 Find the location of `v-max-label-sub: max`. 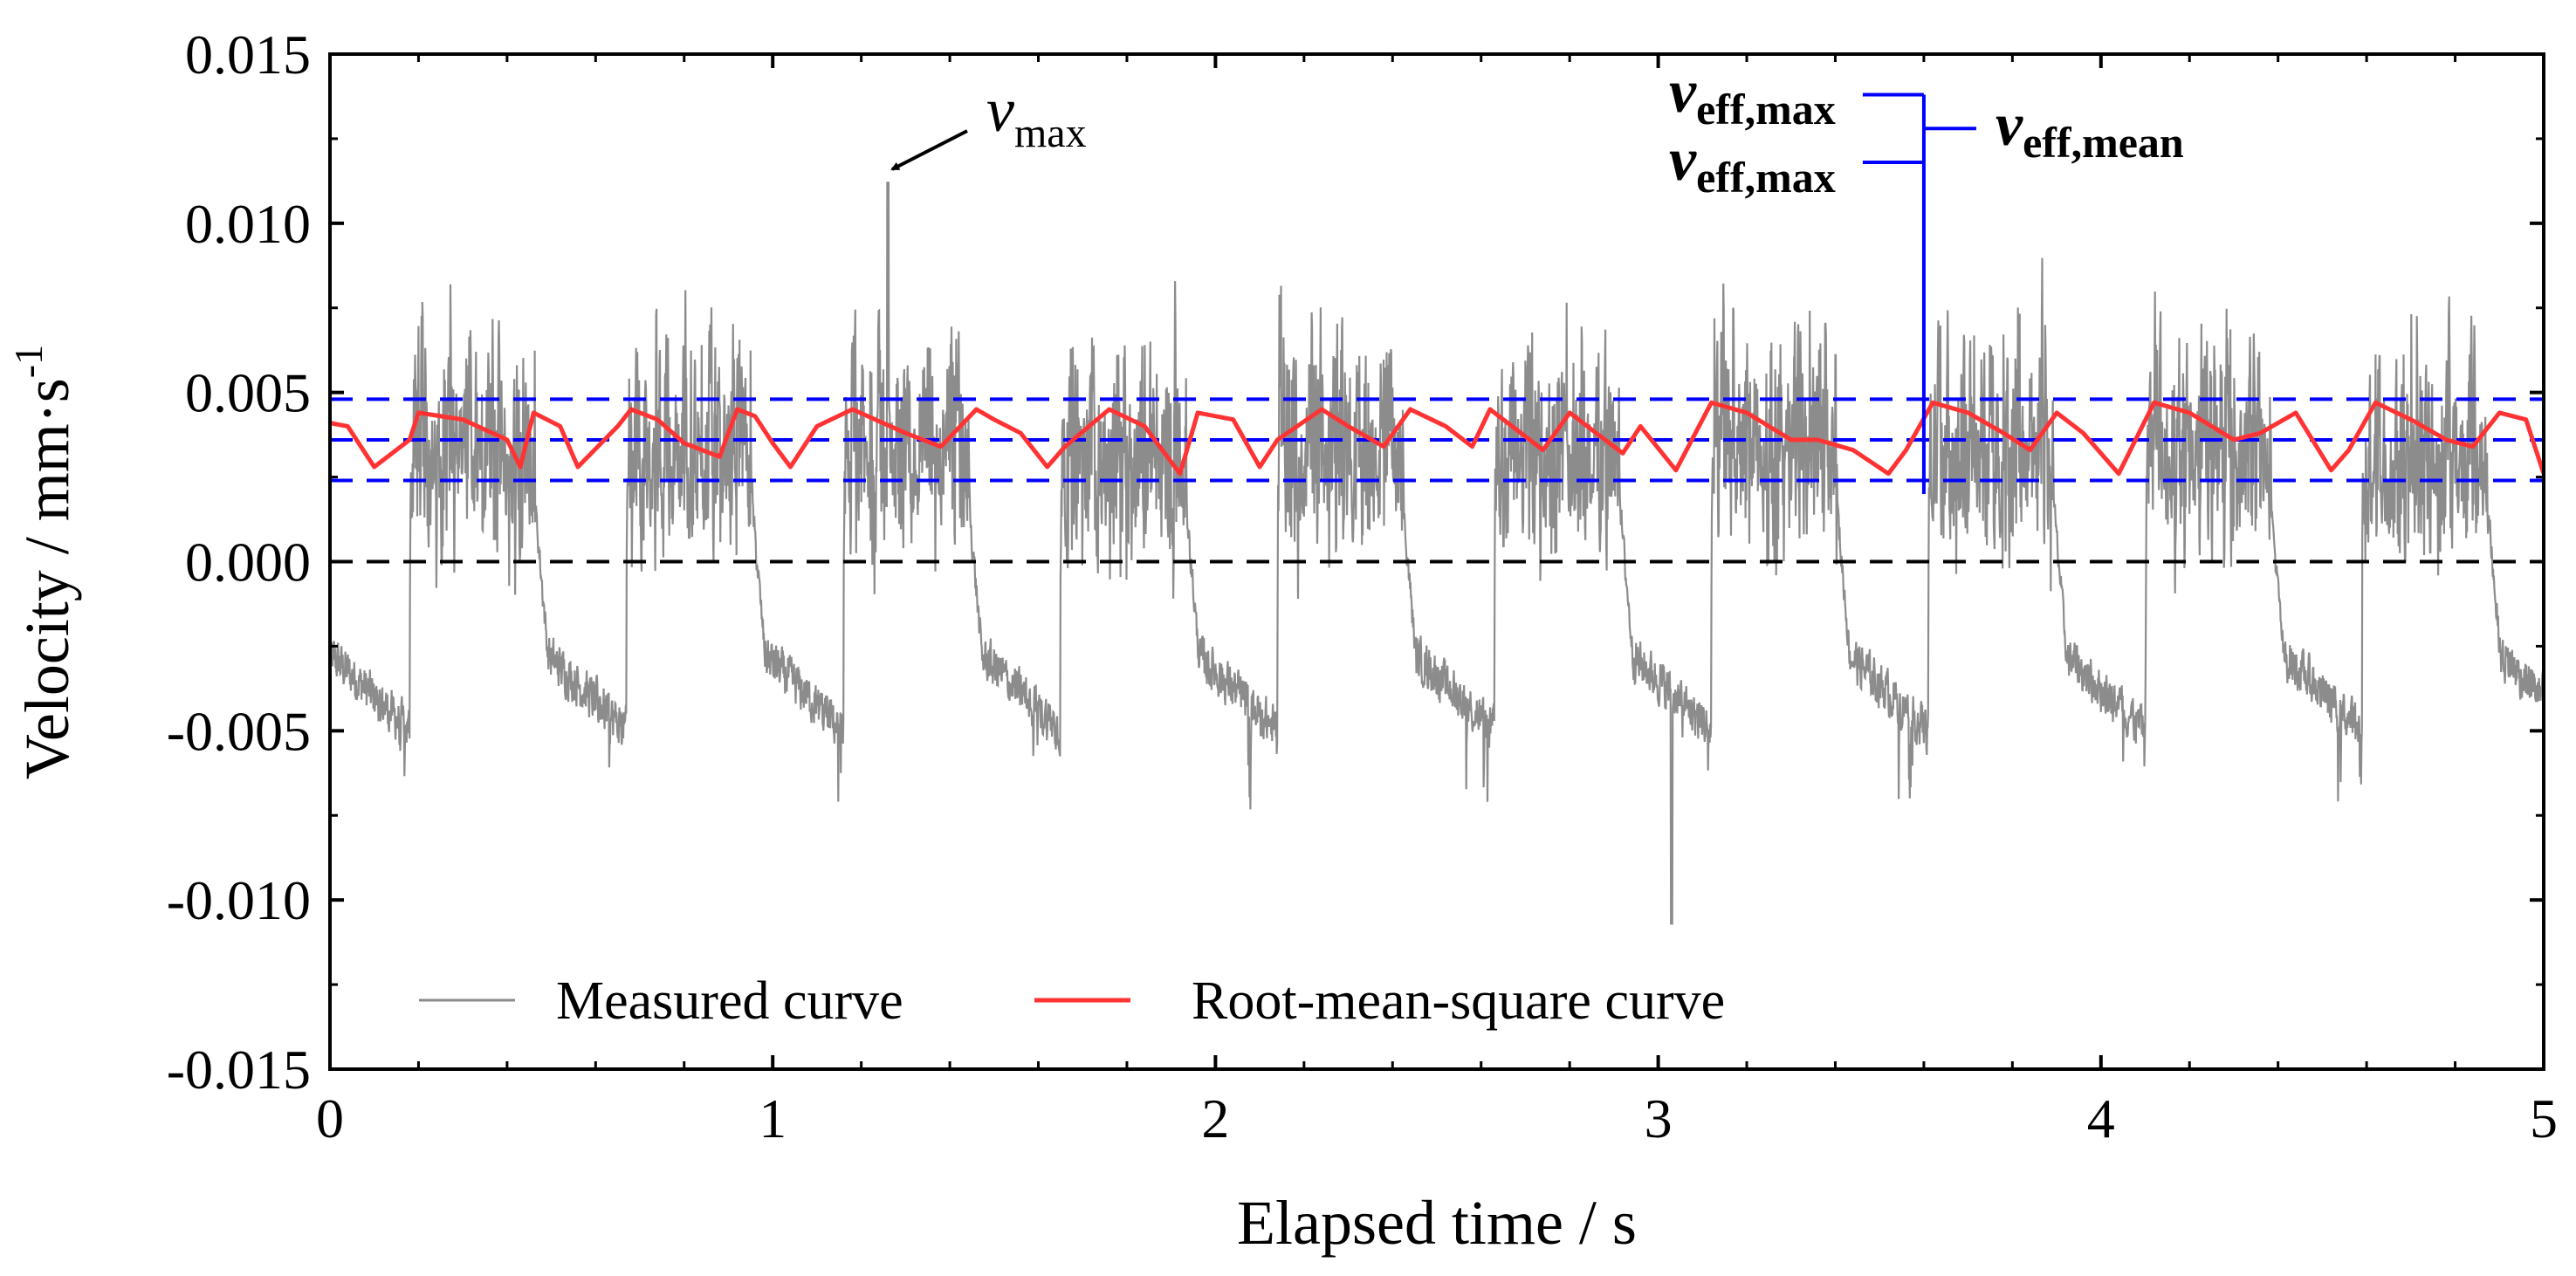

v-max-label-sub: max is located at coordinates (1050, 133).